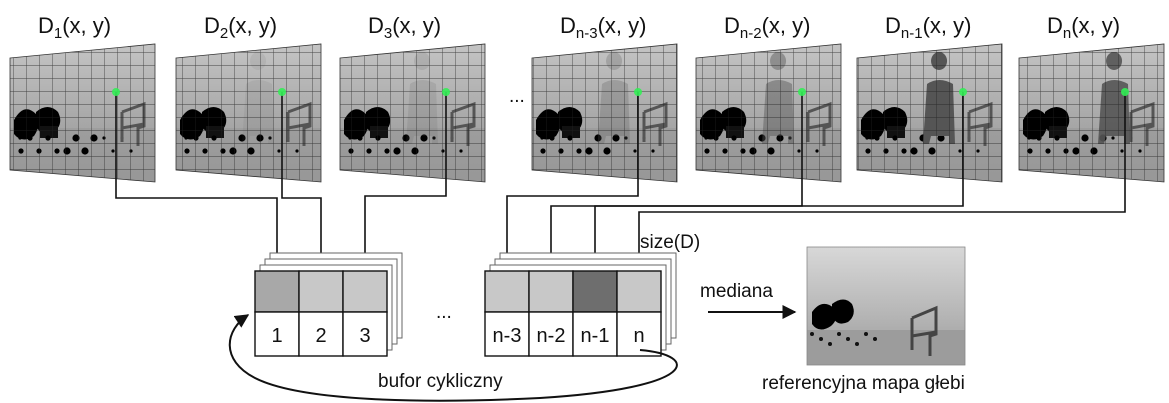 The width and height of the screenshot is (1169, 403). Describe the element at coordinates (74, 27) in the screenshot. I see `frame-label: D1(x, y)` at that location.